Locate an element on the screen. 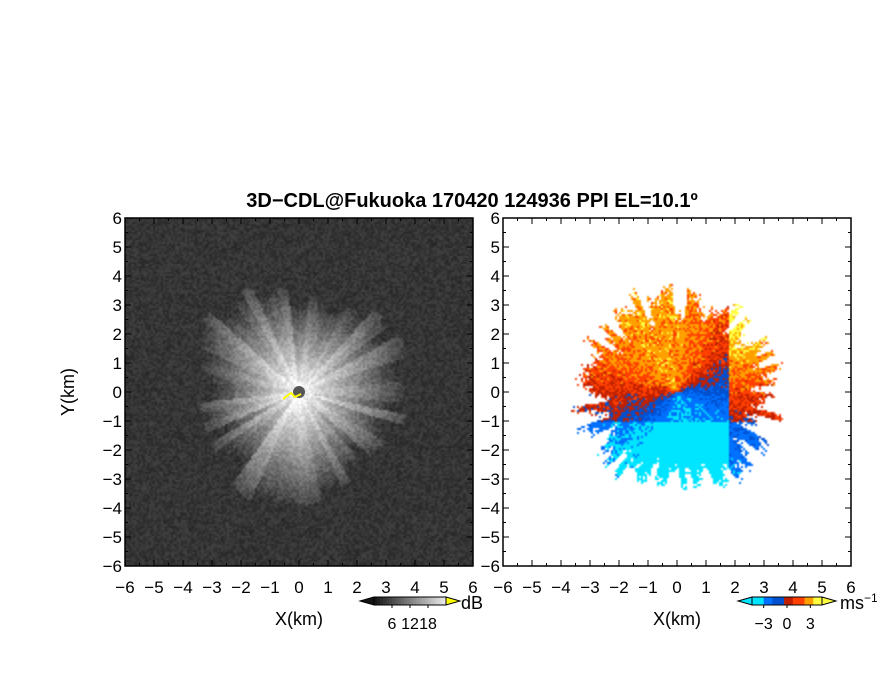  velocity-unit-base: ms is located at coordinates (852, 603).